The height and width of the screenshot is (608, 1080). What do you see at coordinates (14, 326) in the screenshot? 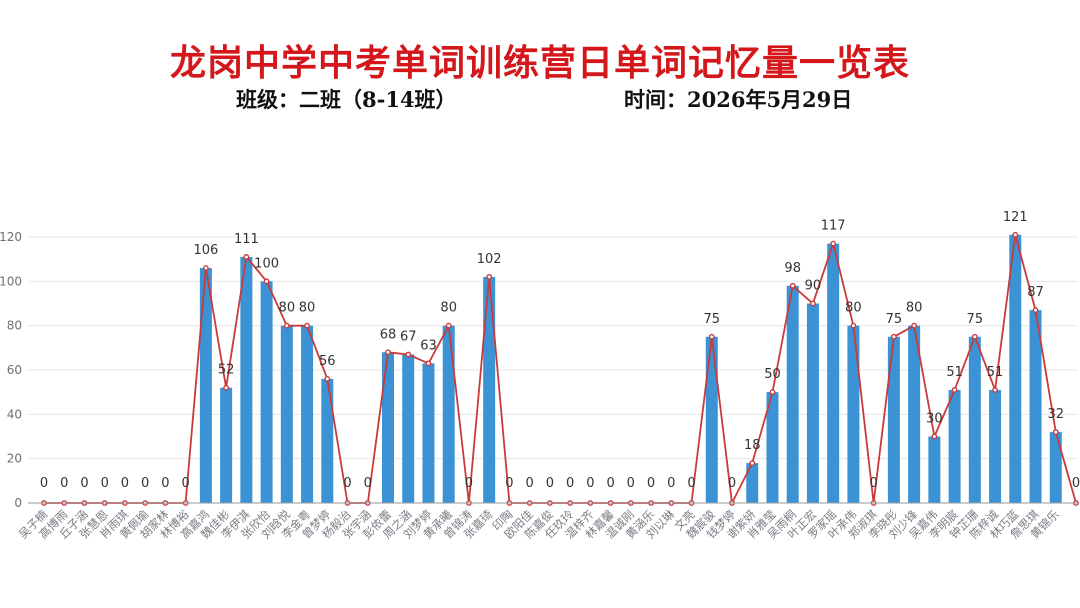
I see `y-tick-label: 80` at bounding box center [14, 326].